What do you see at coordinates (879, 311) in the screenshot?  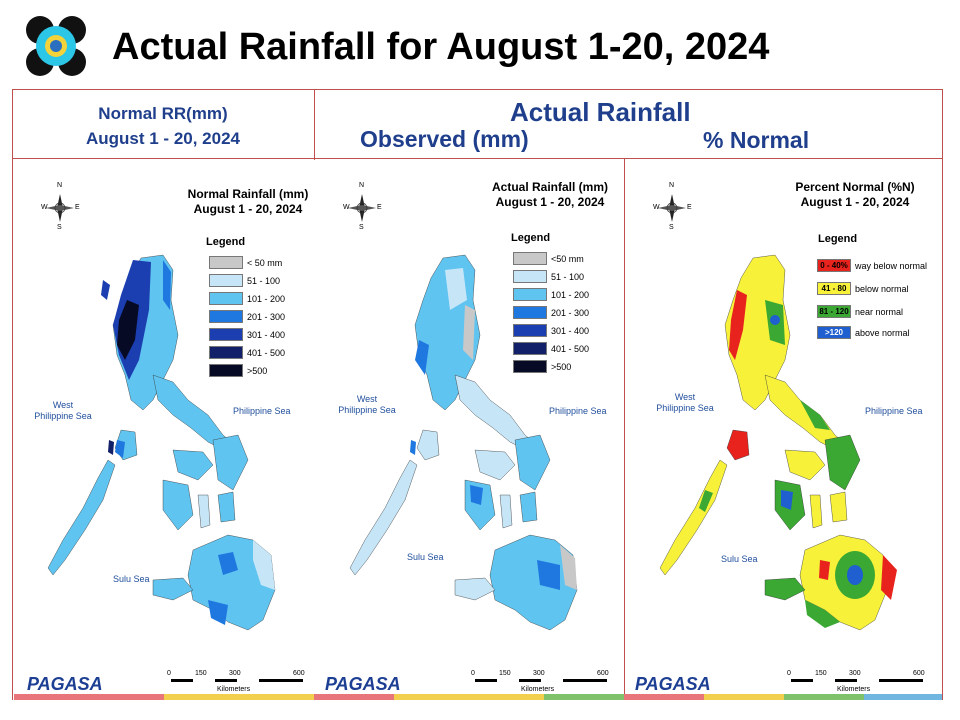 I see `legend-label: near normal` at bounding box center [879, 311].